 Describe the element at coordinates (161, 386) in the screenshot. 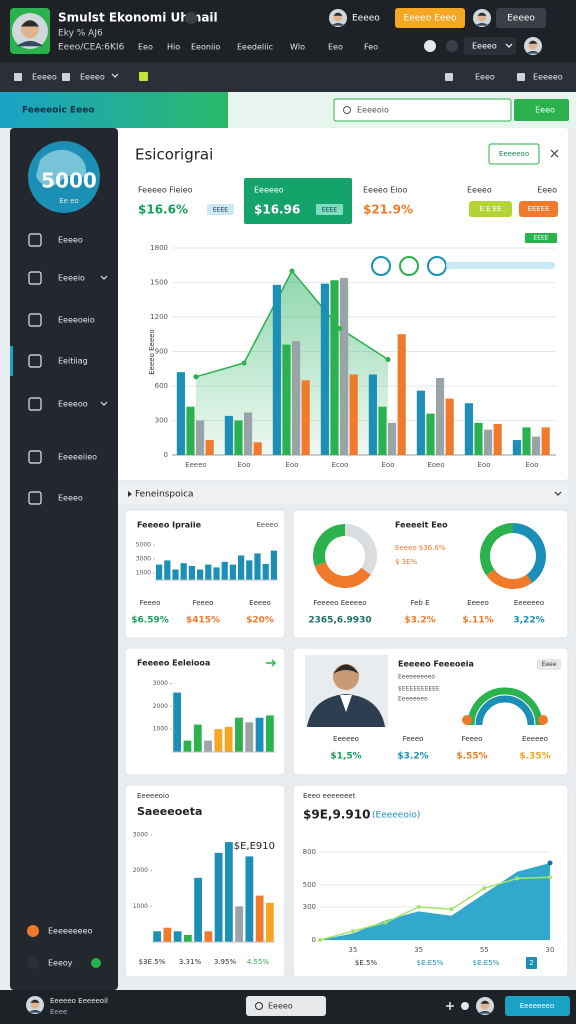

I see `y-tick-label: 600` at that location.